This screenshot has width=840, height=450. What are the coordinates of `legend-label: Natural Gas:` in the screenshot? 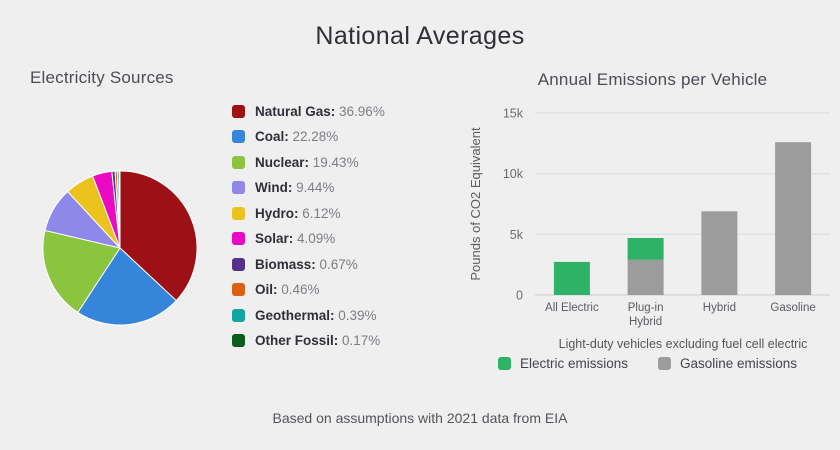 It's located at (295, 111).